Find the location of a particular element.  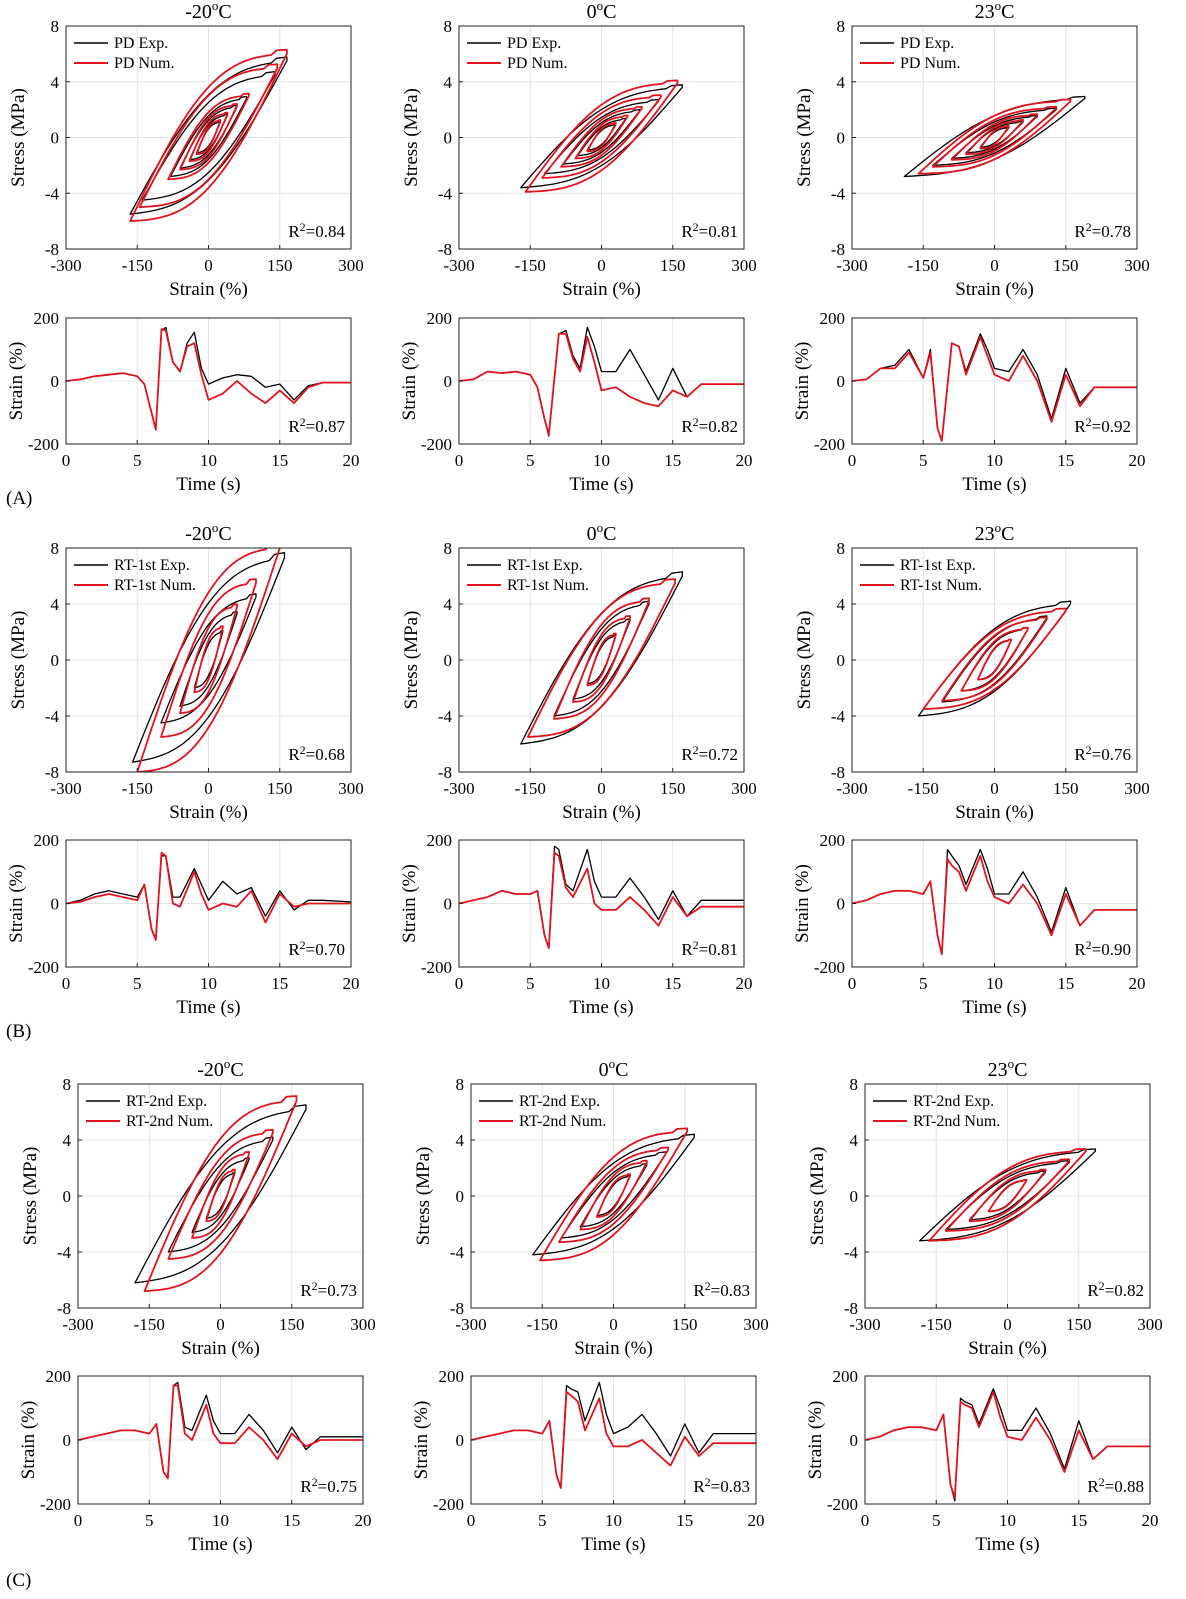

r2-annotation: R2=0.70 is located at coordinates (316, 948).